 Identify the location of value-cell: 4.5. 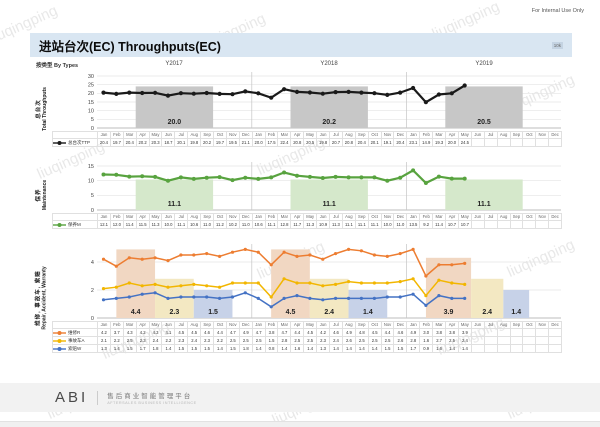
(374, 332).